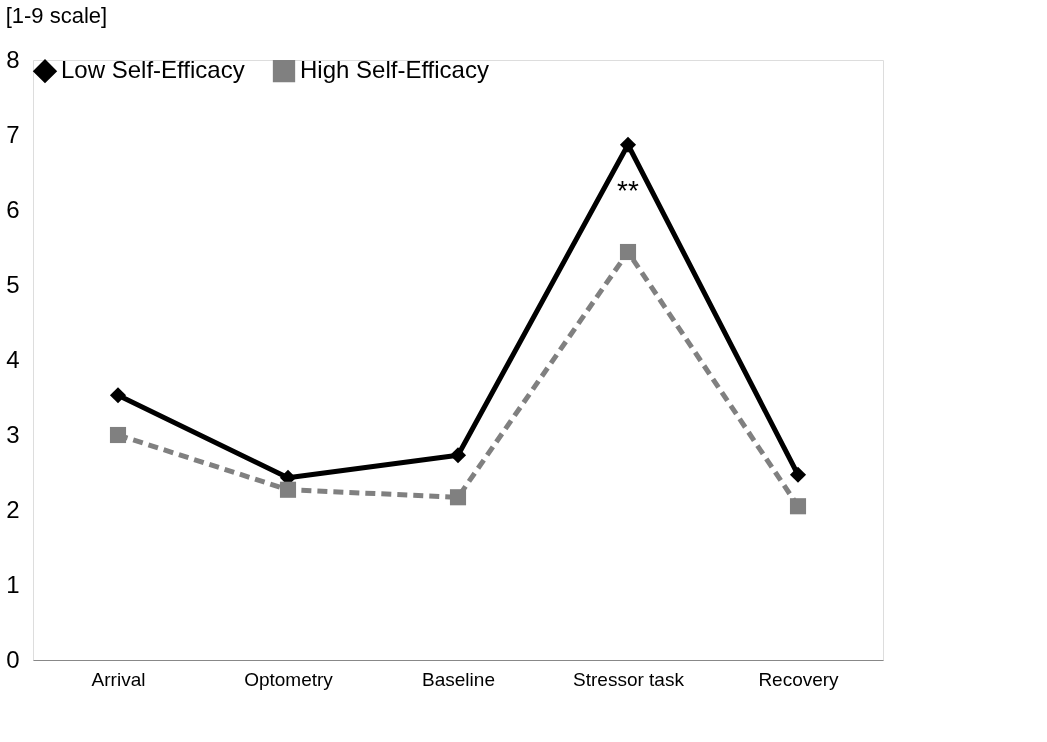 The image size is (1047, 742). I want to click on y-tick-label: 2, so click(13, 509).